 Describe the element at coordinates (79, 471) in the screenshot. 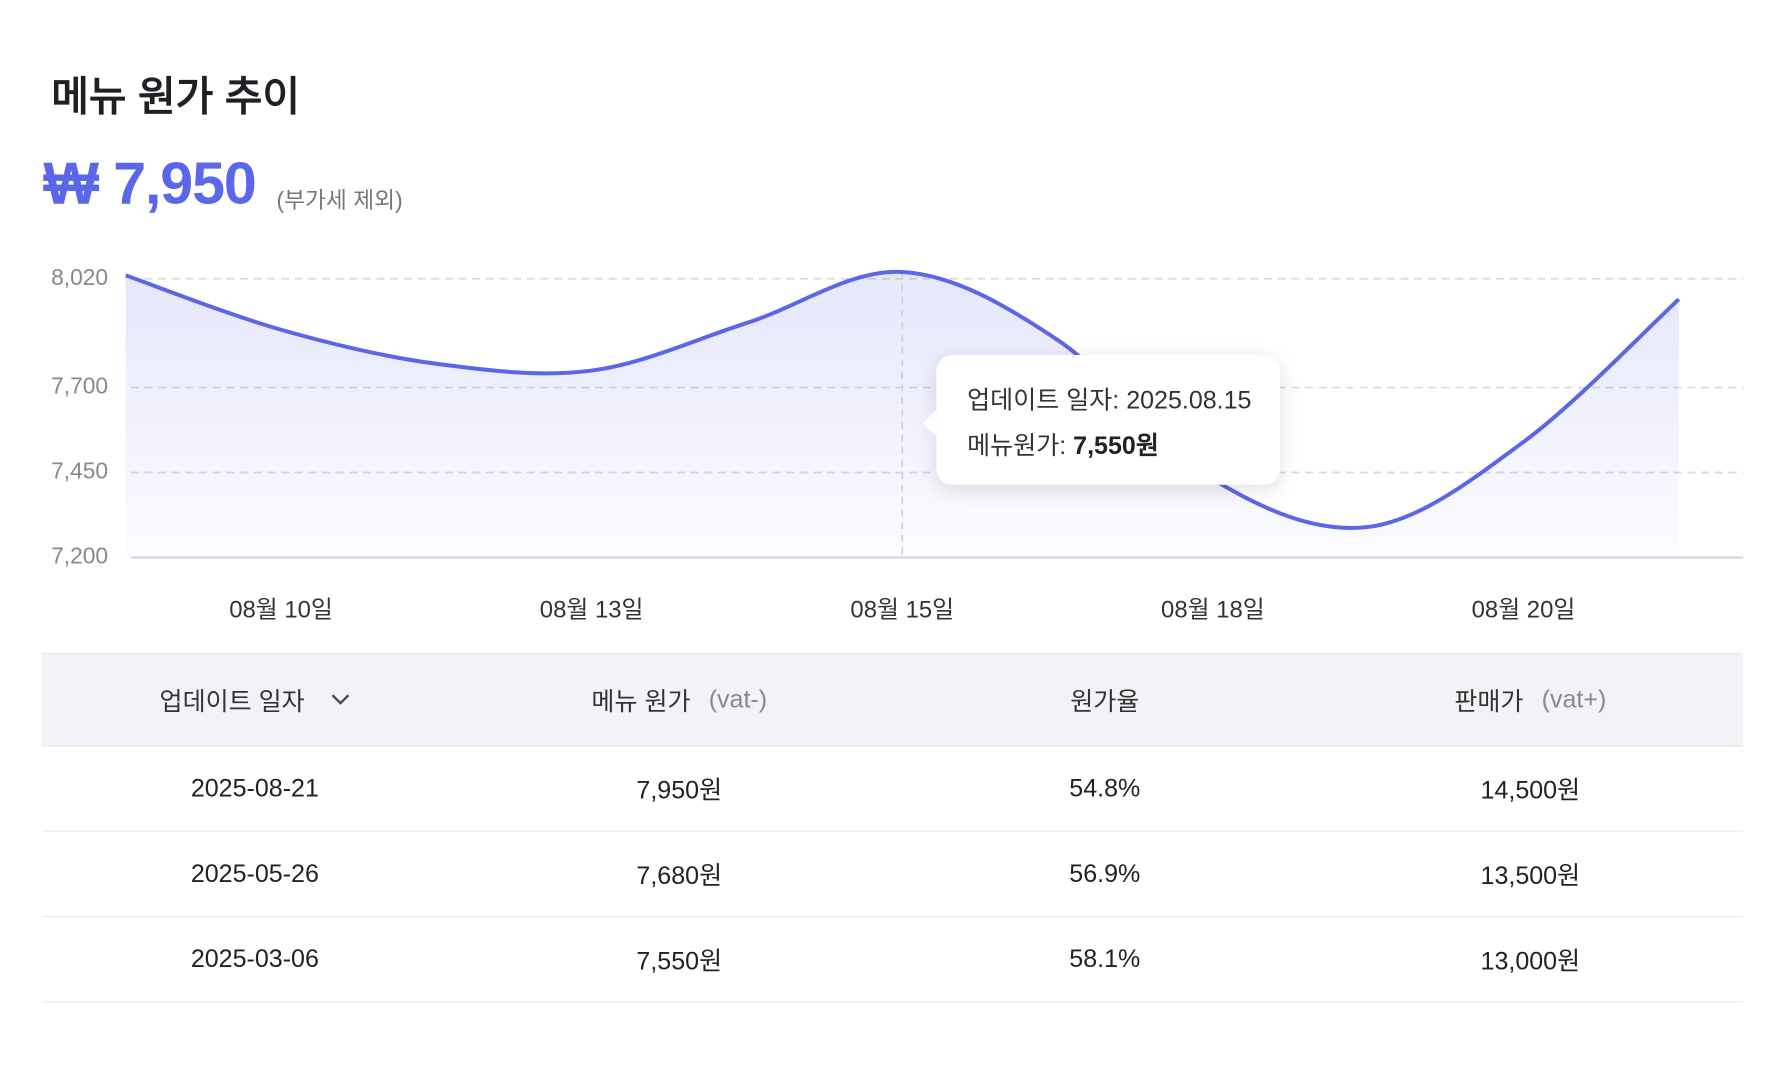

I see `y-tick-label: 7,450` at that location.